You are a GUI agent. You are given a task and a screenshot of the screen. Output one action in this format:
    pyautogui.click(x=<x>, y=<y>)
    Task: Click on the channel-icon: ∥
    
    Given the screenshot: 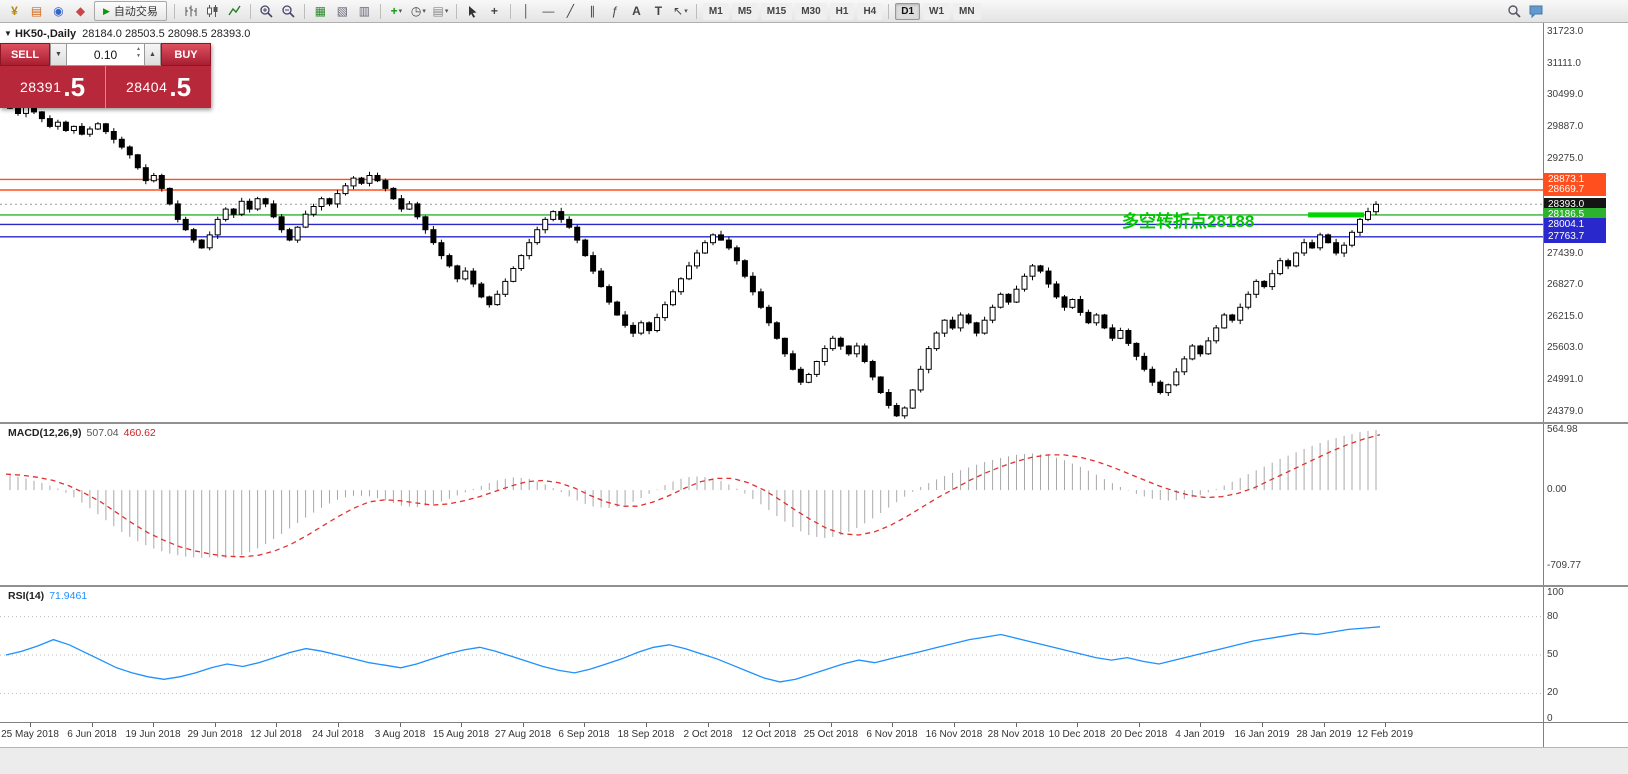 What is the action you would take?
    pyautogui.click(x=592, y=11)
    